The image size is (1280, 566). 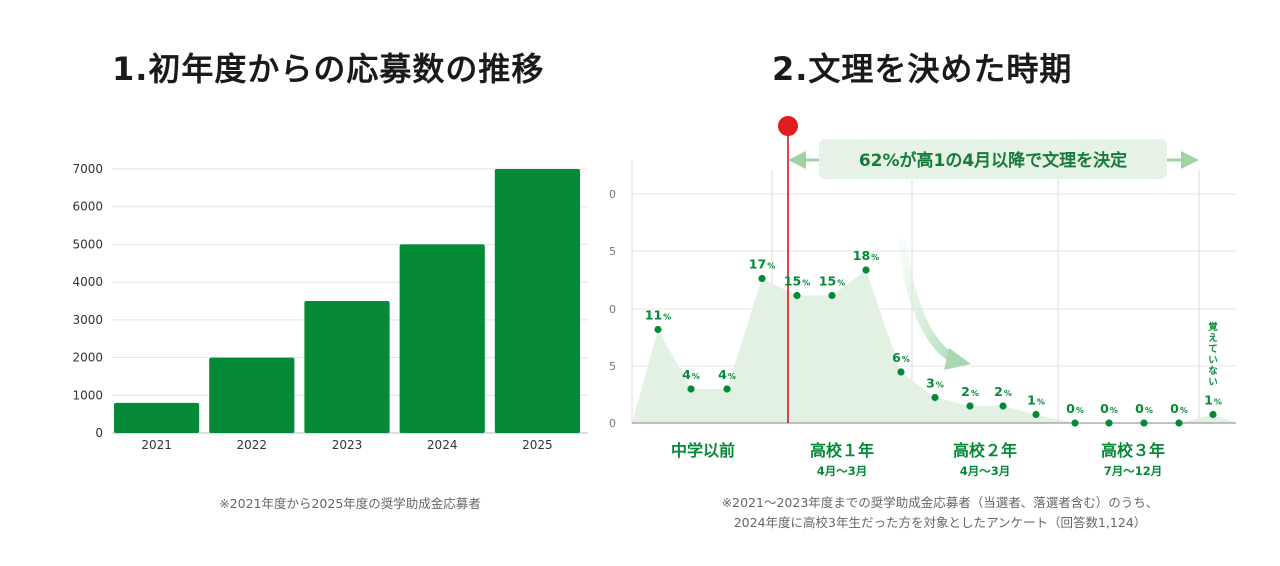 I want to click on group-label: 高校２年, so click(x=985, y=450).